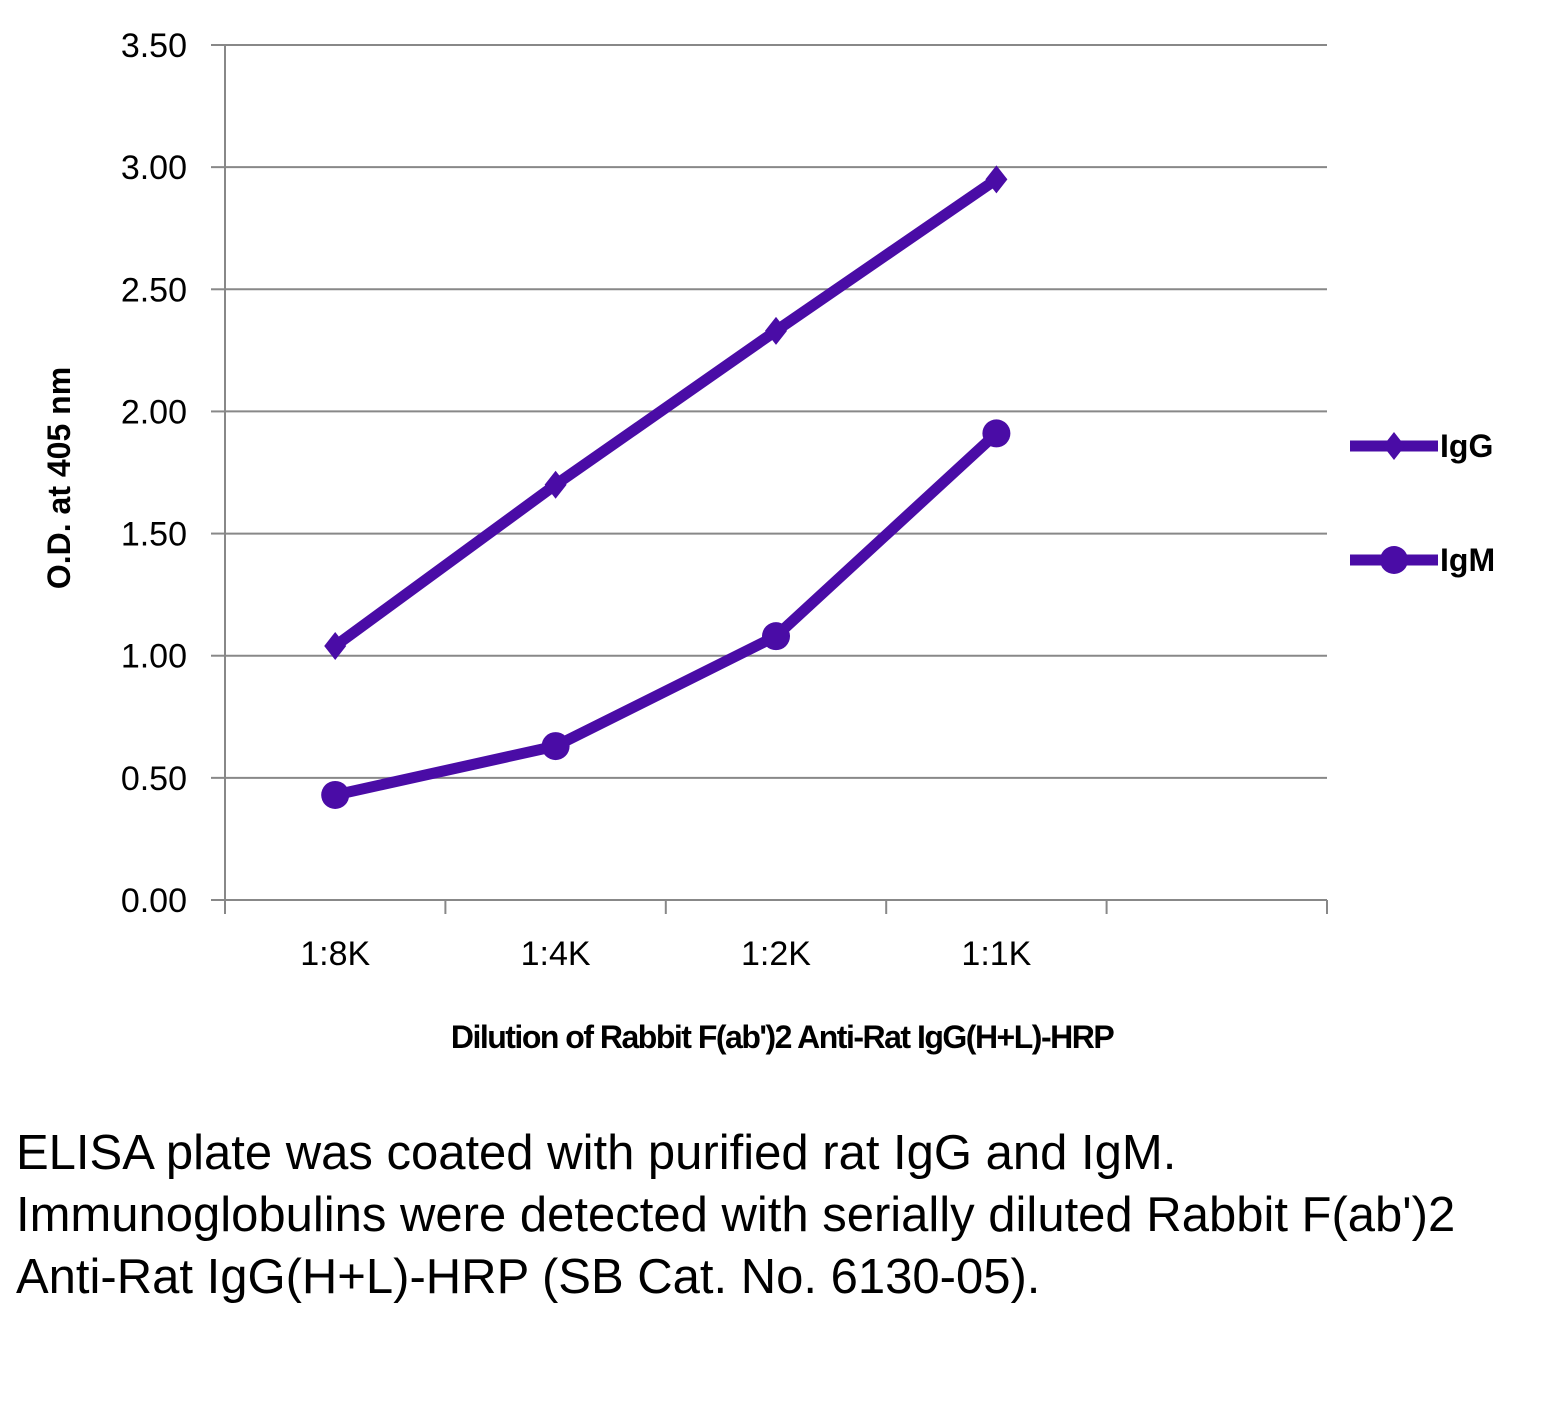 The width and height of the screenshot is (1551, 1404). I want to click on x-tick-label: 1:8K, so click(335, 954).